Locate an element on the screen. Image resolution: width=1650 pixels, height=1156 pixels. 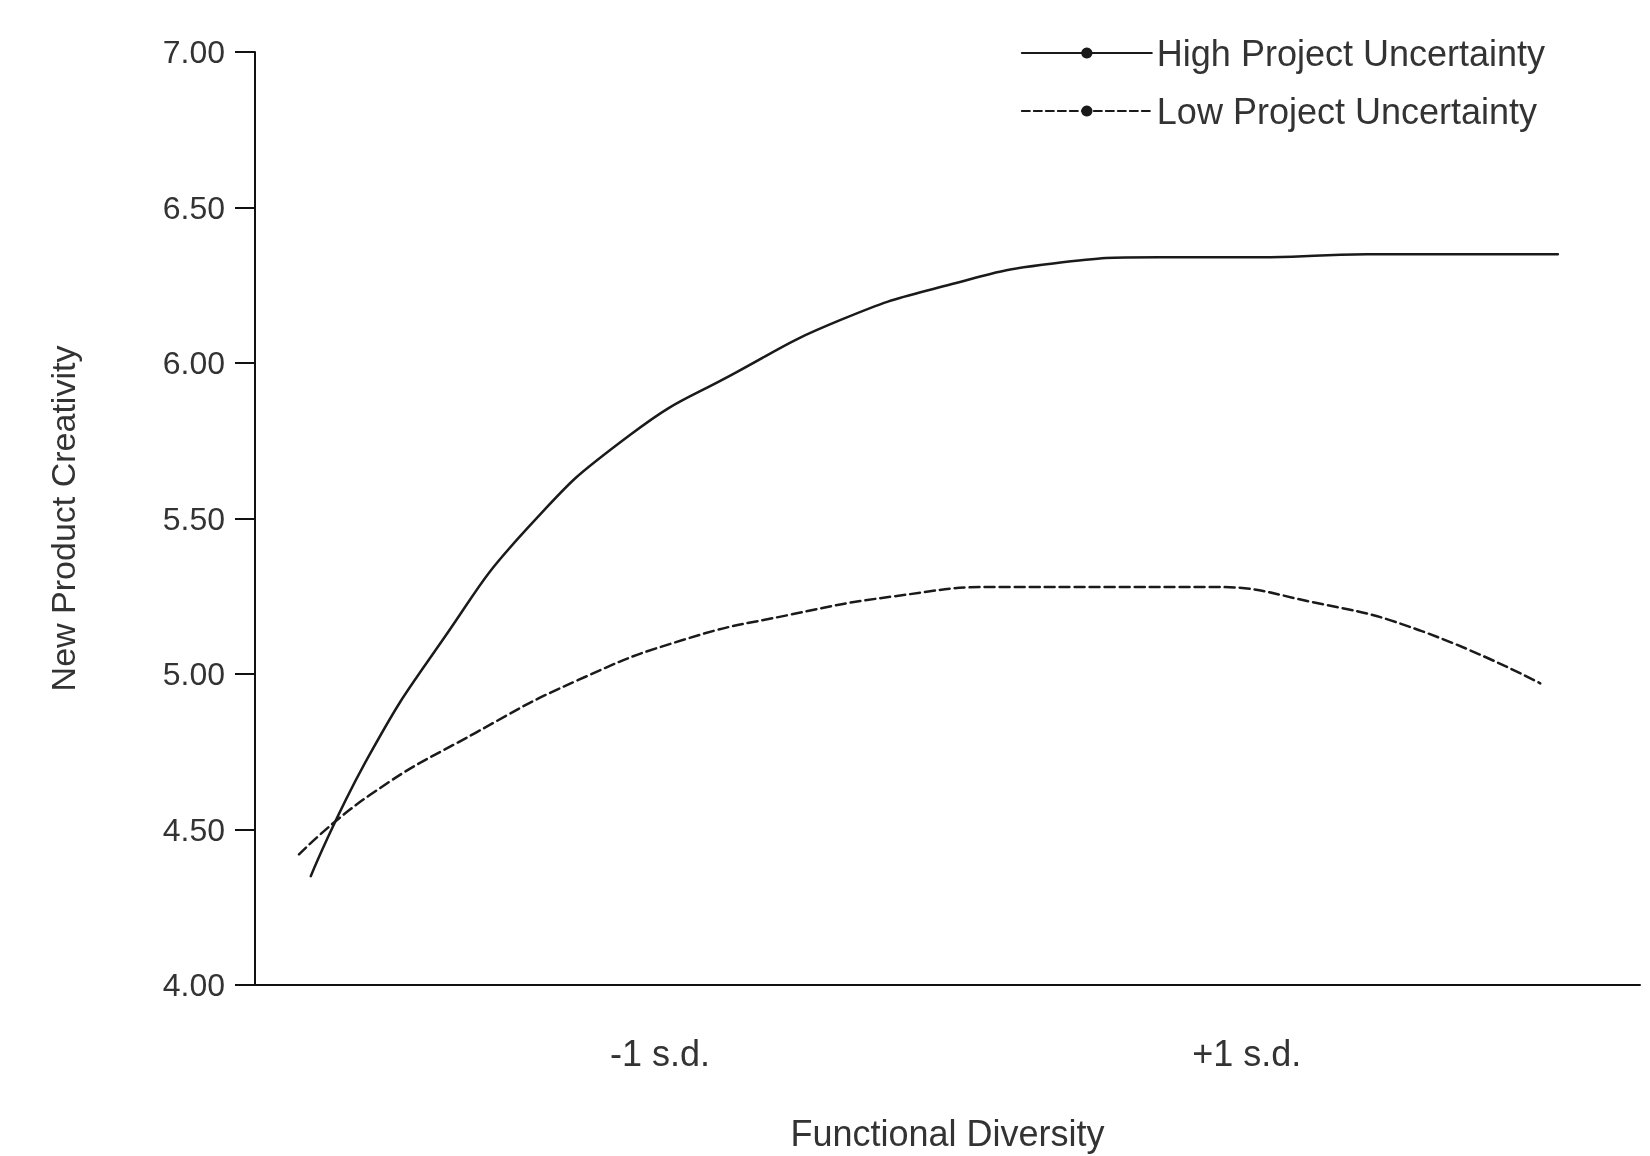
x-tick-label: -1 s.d. is located at coordinates (659, 1053).